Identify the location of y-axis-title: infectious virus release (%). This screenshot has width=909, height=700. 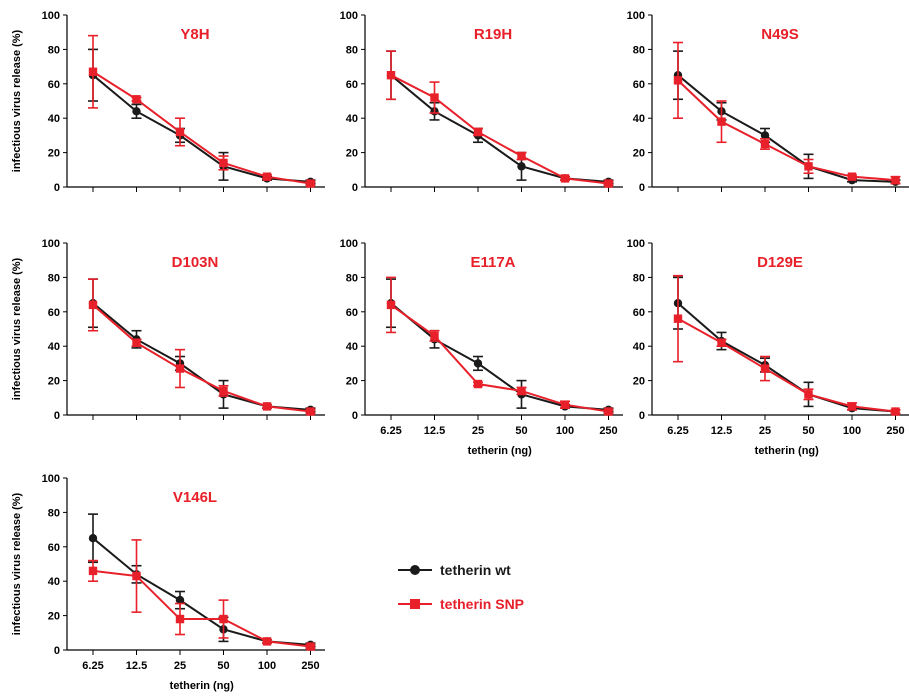
(17, 328).